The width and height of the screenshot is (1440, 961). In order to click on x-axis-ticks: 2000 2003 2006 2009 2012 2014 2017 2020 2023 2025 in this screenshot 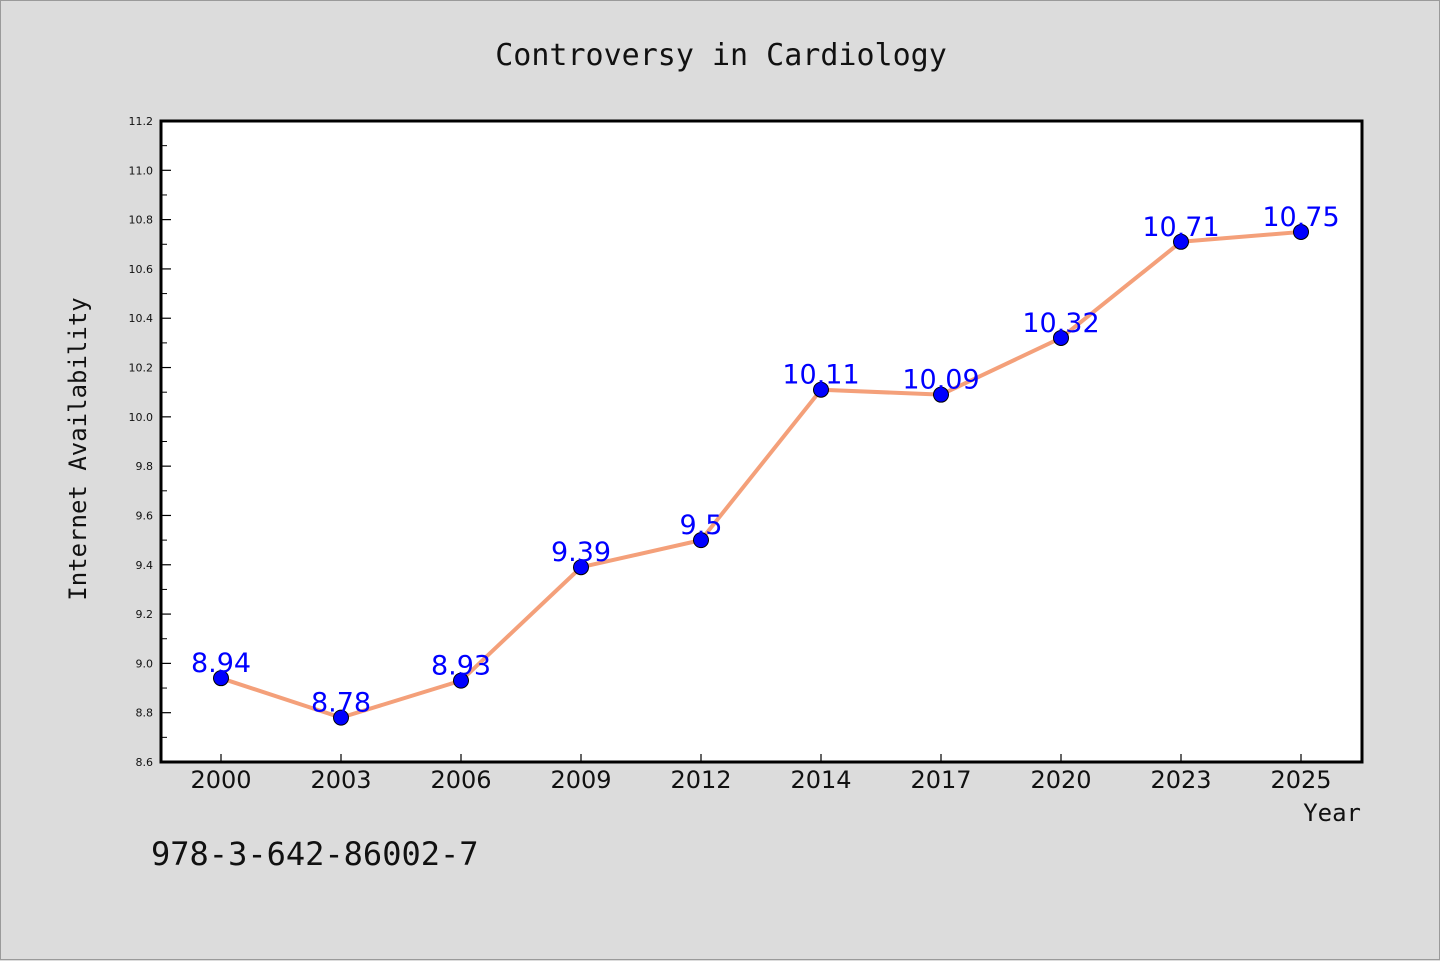, I will do `click(761, 774)`.